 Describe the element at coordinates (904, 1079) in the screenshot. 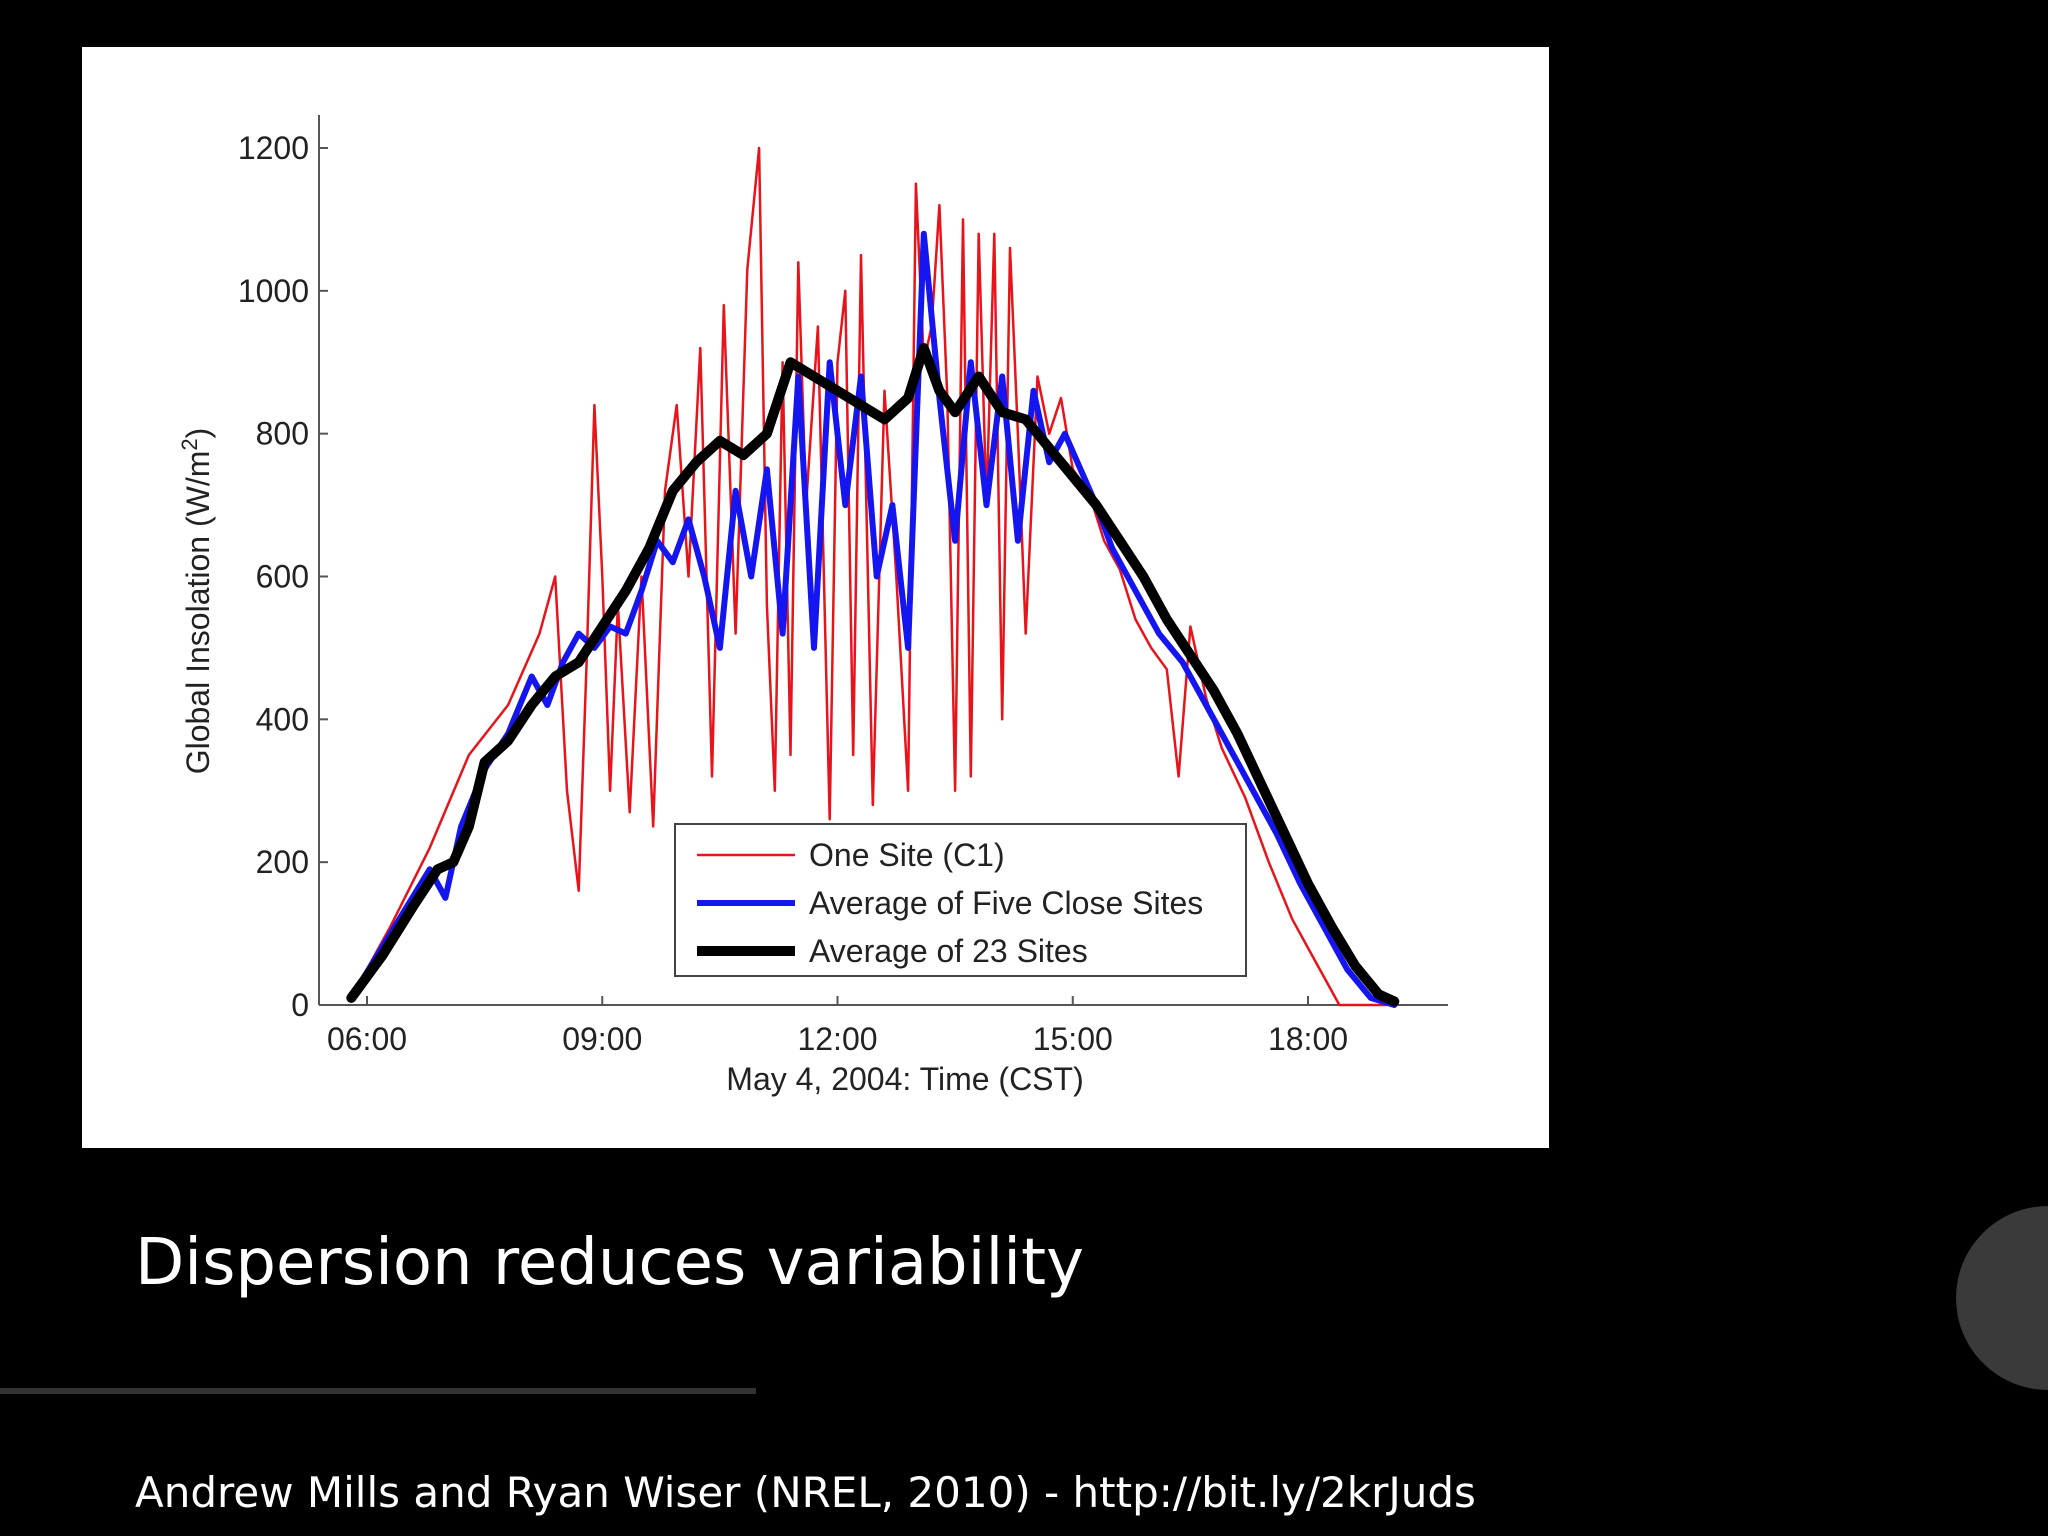

I see `x-axis-title: May 4, 2004: Time (CST)` at that location.